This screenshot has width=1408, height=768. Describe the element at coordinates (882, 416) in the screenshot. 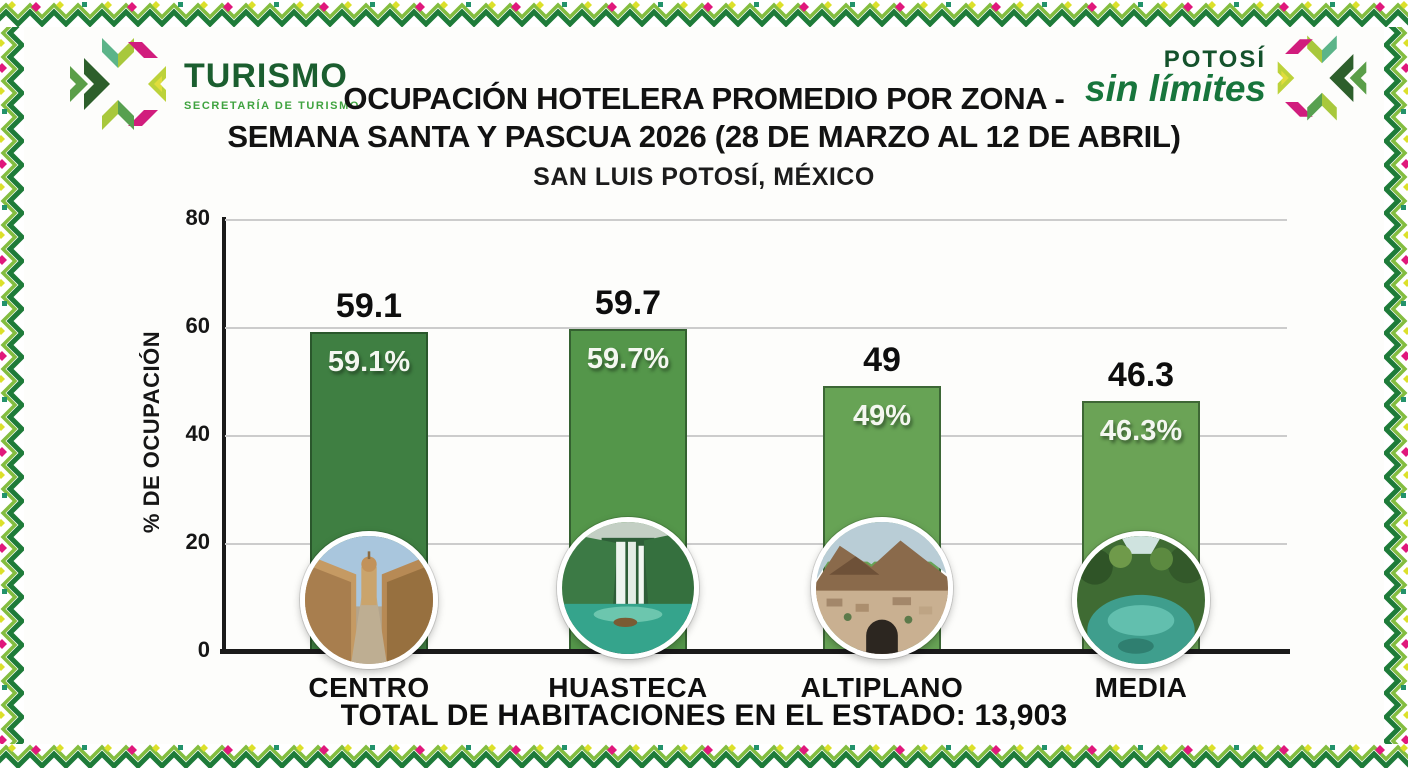

I see `bar-percent-altiplano: 49%` at that location.